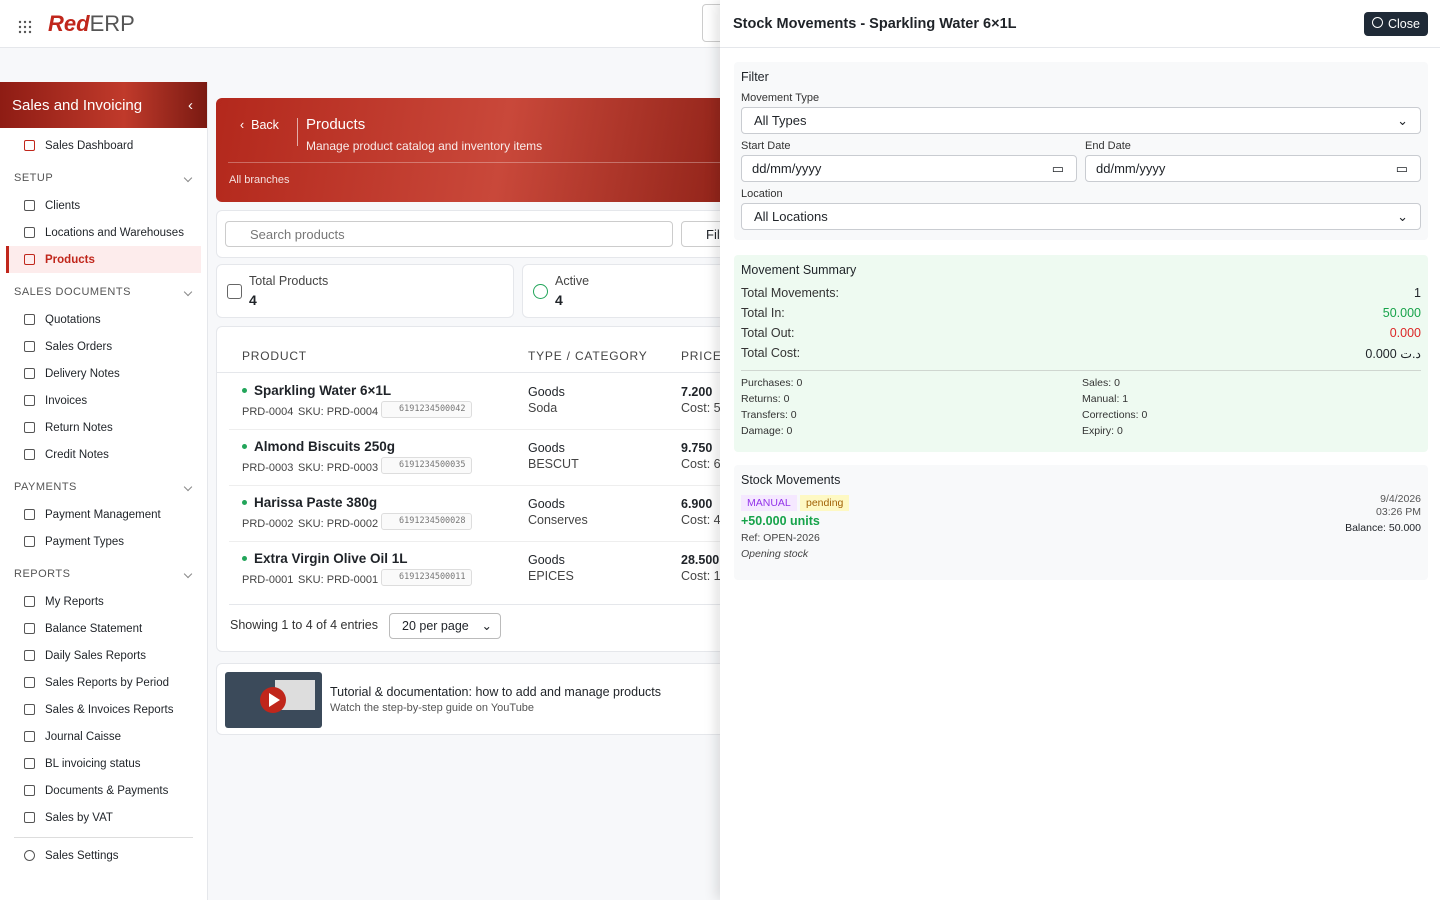 Image resolution: width=1440 pixels, height=900 pixels. I want to click on per-page-label: 20 per page, so click(435, 626).